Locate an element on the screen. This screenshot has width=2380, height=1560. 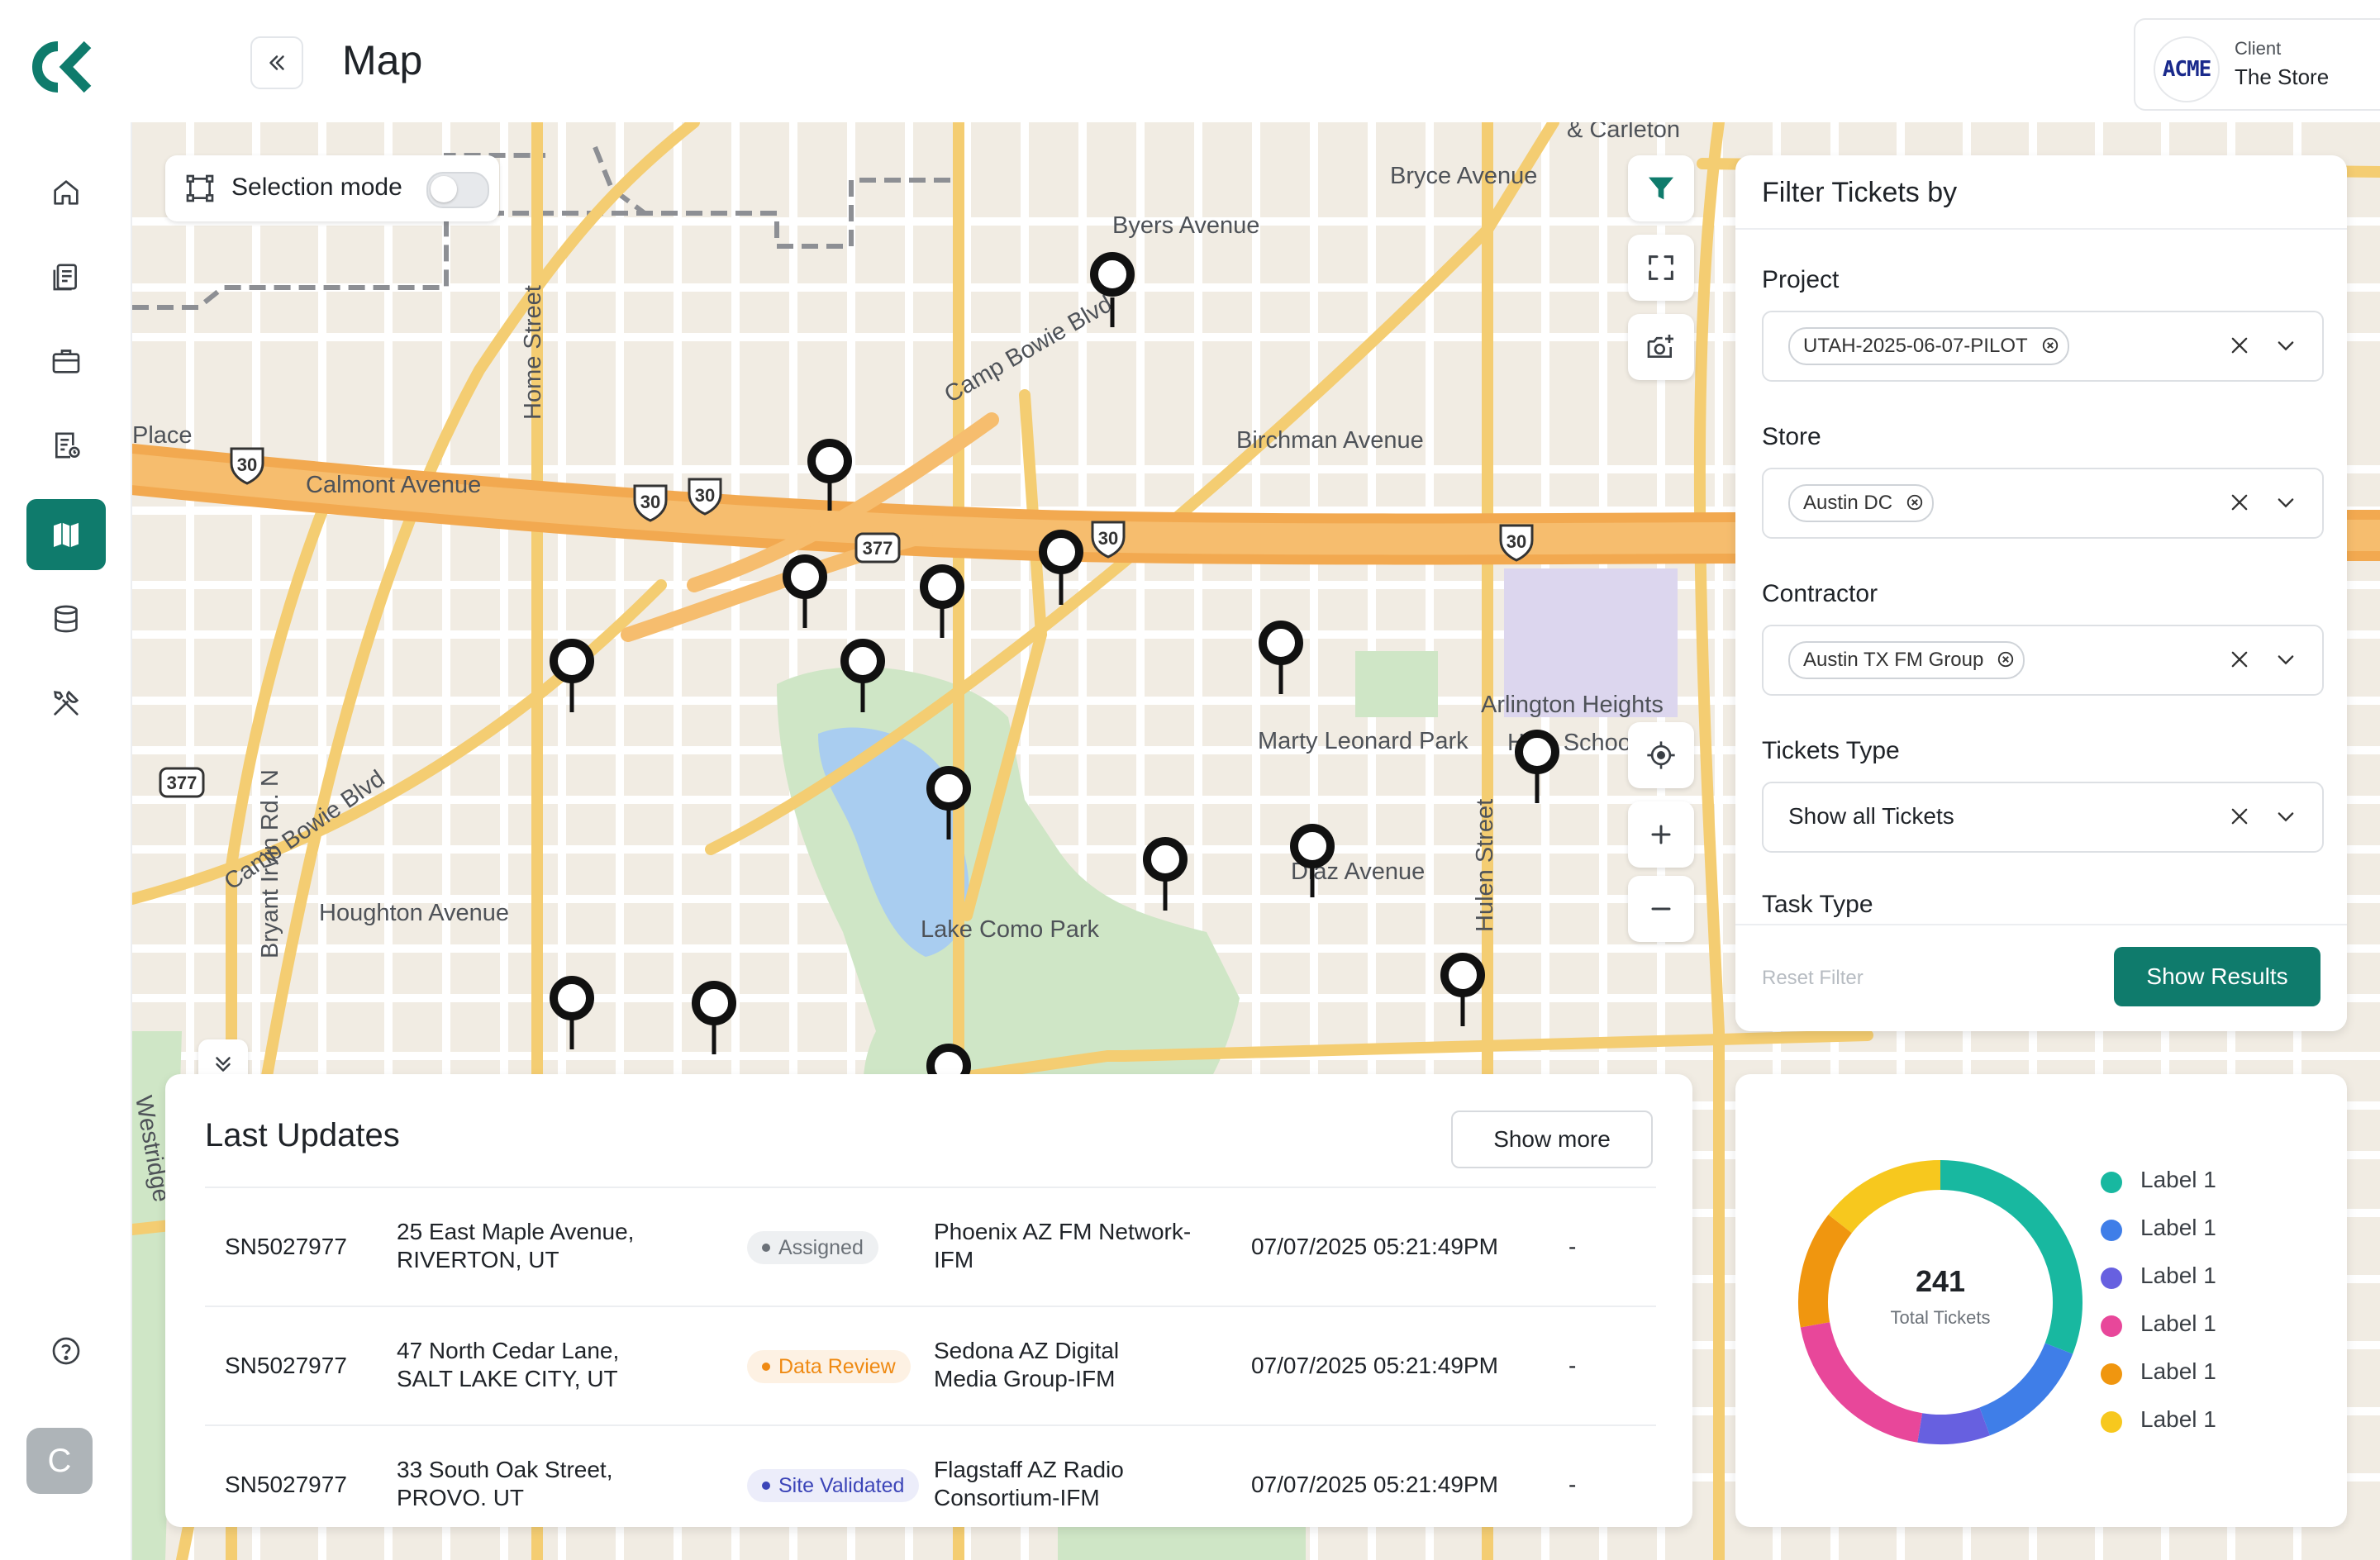
ticket-date: 07/07/2025 05:21:49PM is located at coordinates (1374, 1246).